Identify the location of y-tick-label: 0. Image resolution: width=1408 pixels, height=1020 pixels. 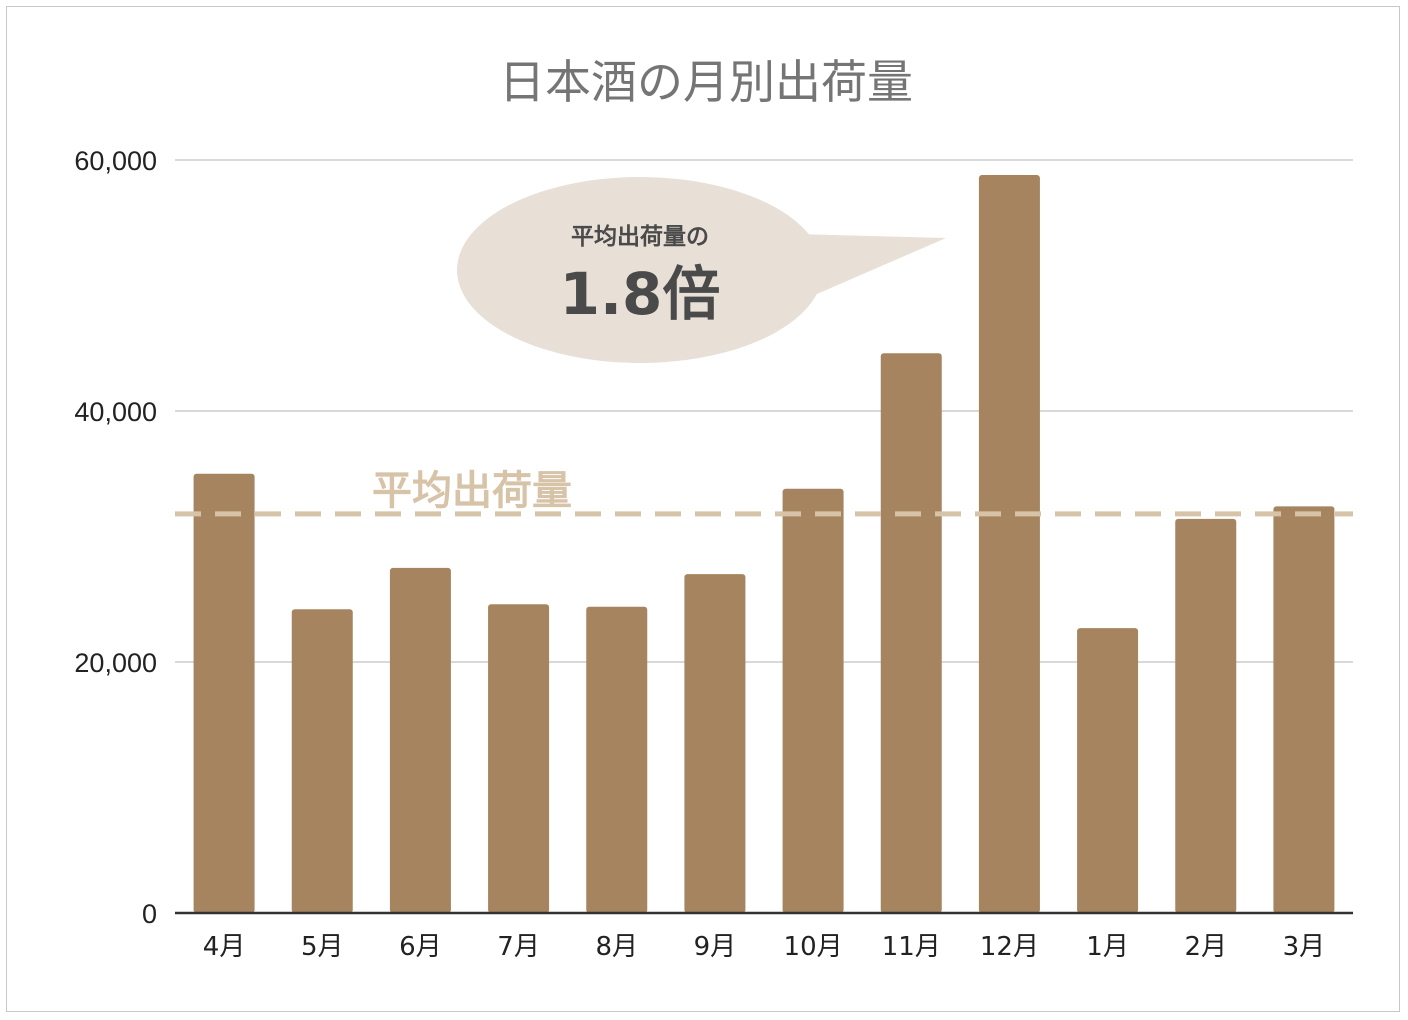
(149, 914).